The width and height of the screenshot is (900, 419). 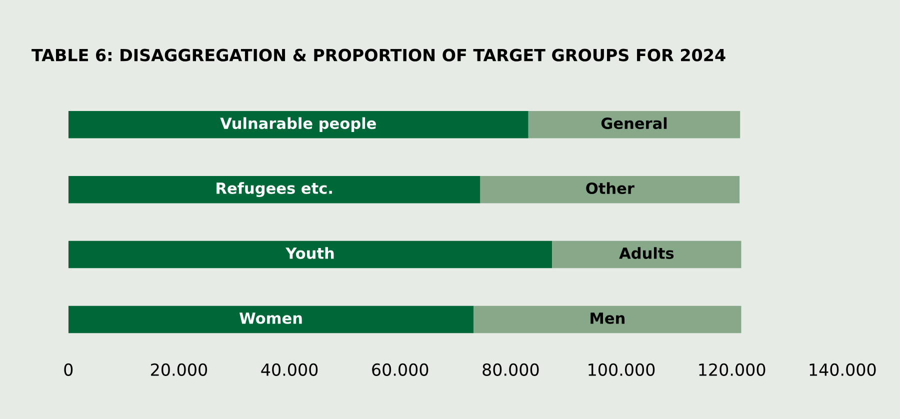 What do you see at coordinates (379, 55) in the screenshot?
I see `chart-title: TABLE 6: DISAGGREGATION & PROPORTION OF TARGET GROUPS FOR 2024` at bounding box center [379, 55].